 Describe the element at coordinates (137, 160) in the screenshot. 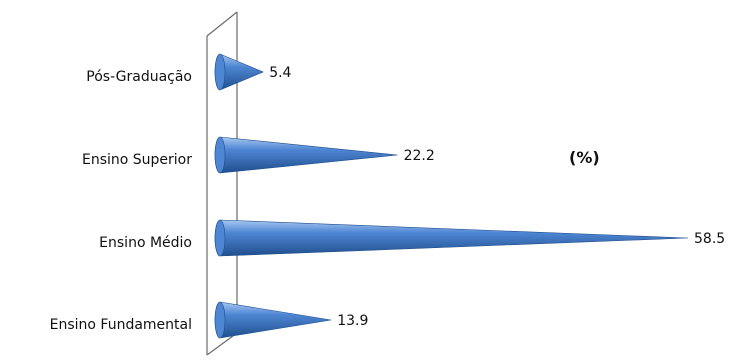

I see `category-label-1: Ensino Superior` at that location.